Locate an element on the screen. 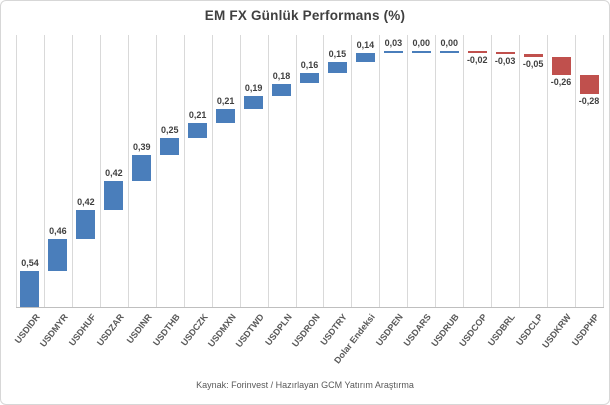 The image size is (610, 405). x-axis-label: USDPLN is located at coordinates (278, 330).